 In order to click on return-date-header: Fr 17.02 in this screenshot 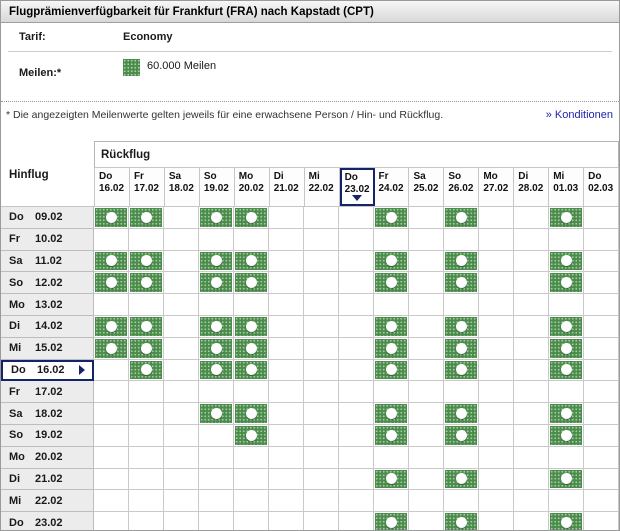, I will do `click(147, 187)`.